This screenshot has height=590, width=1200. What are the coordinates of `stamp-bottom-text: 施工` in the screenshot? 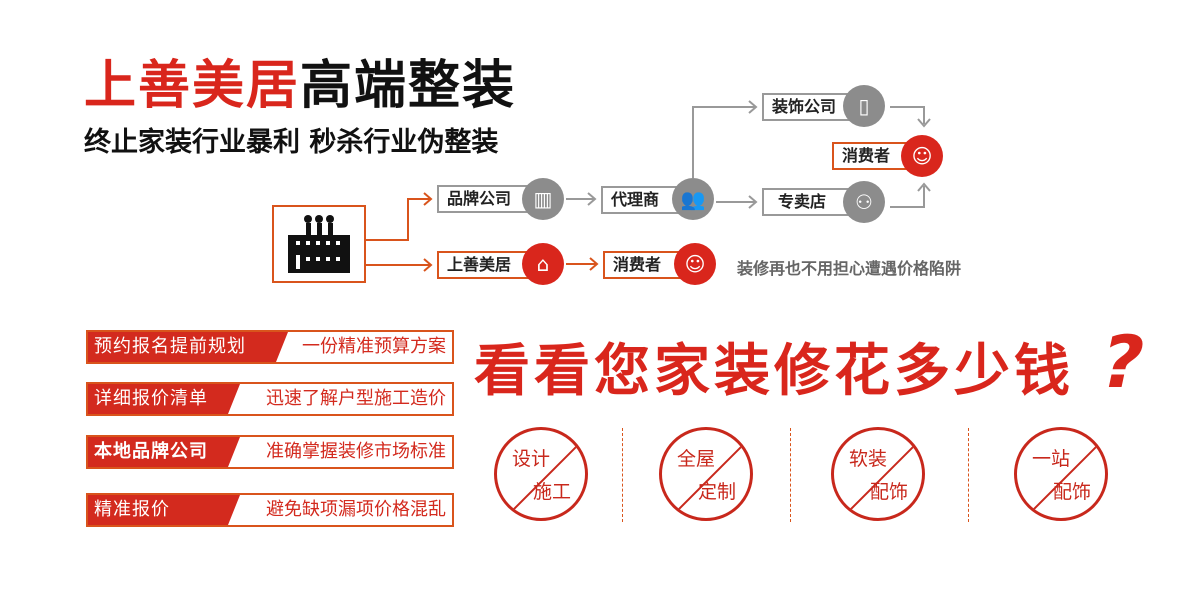 It's located at (551, 492).